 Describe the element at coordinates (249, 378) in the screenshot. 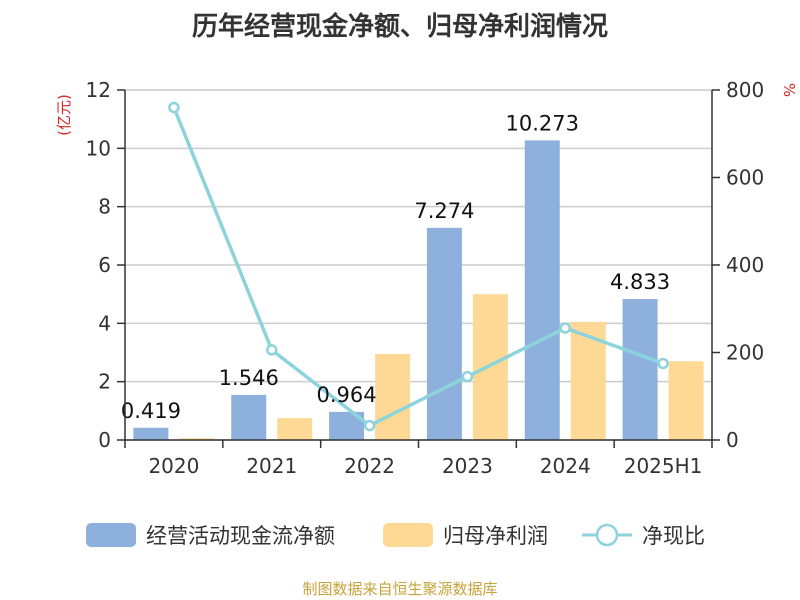

I see `bar-data-label: 1.546` at that location.